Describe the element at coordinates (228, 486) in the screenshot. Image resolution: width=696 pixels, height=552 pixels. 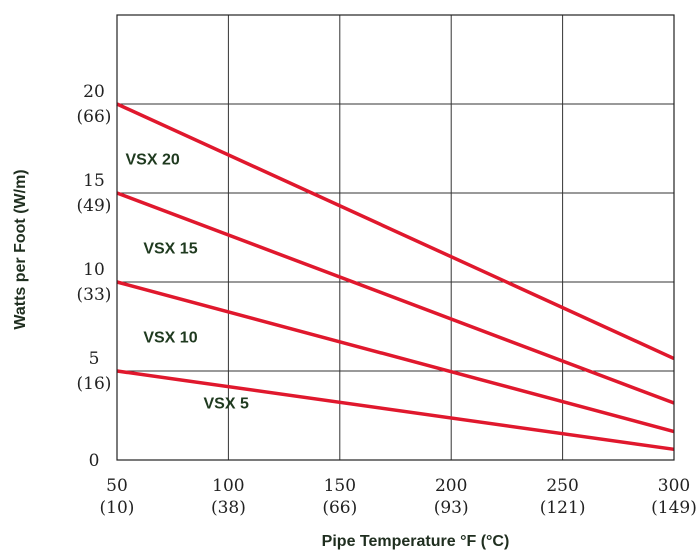
I see `x-tick-label: 100` at that location.